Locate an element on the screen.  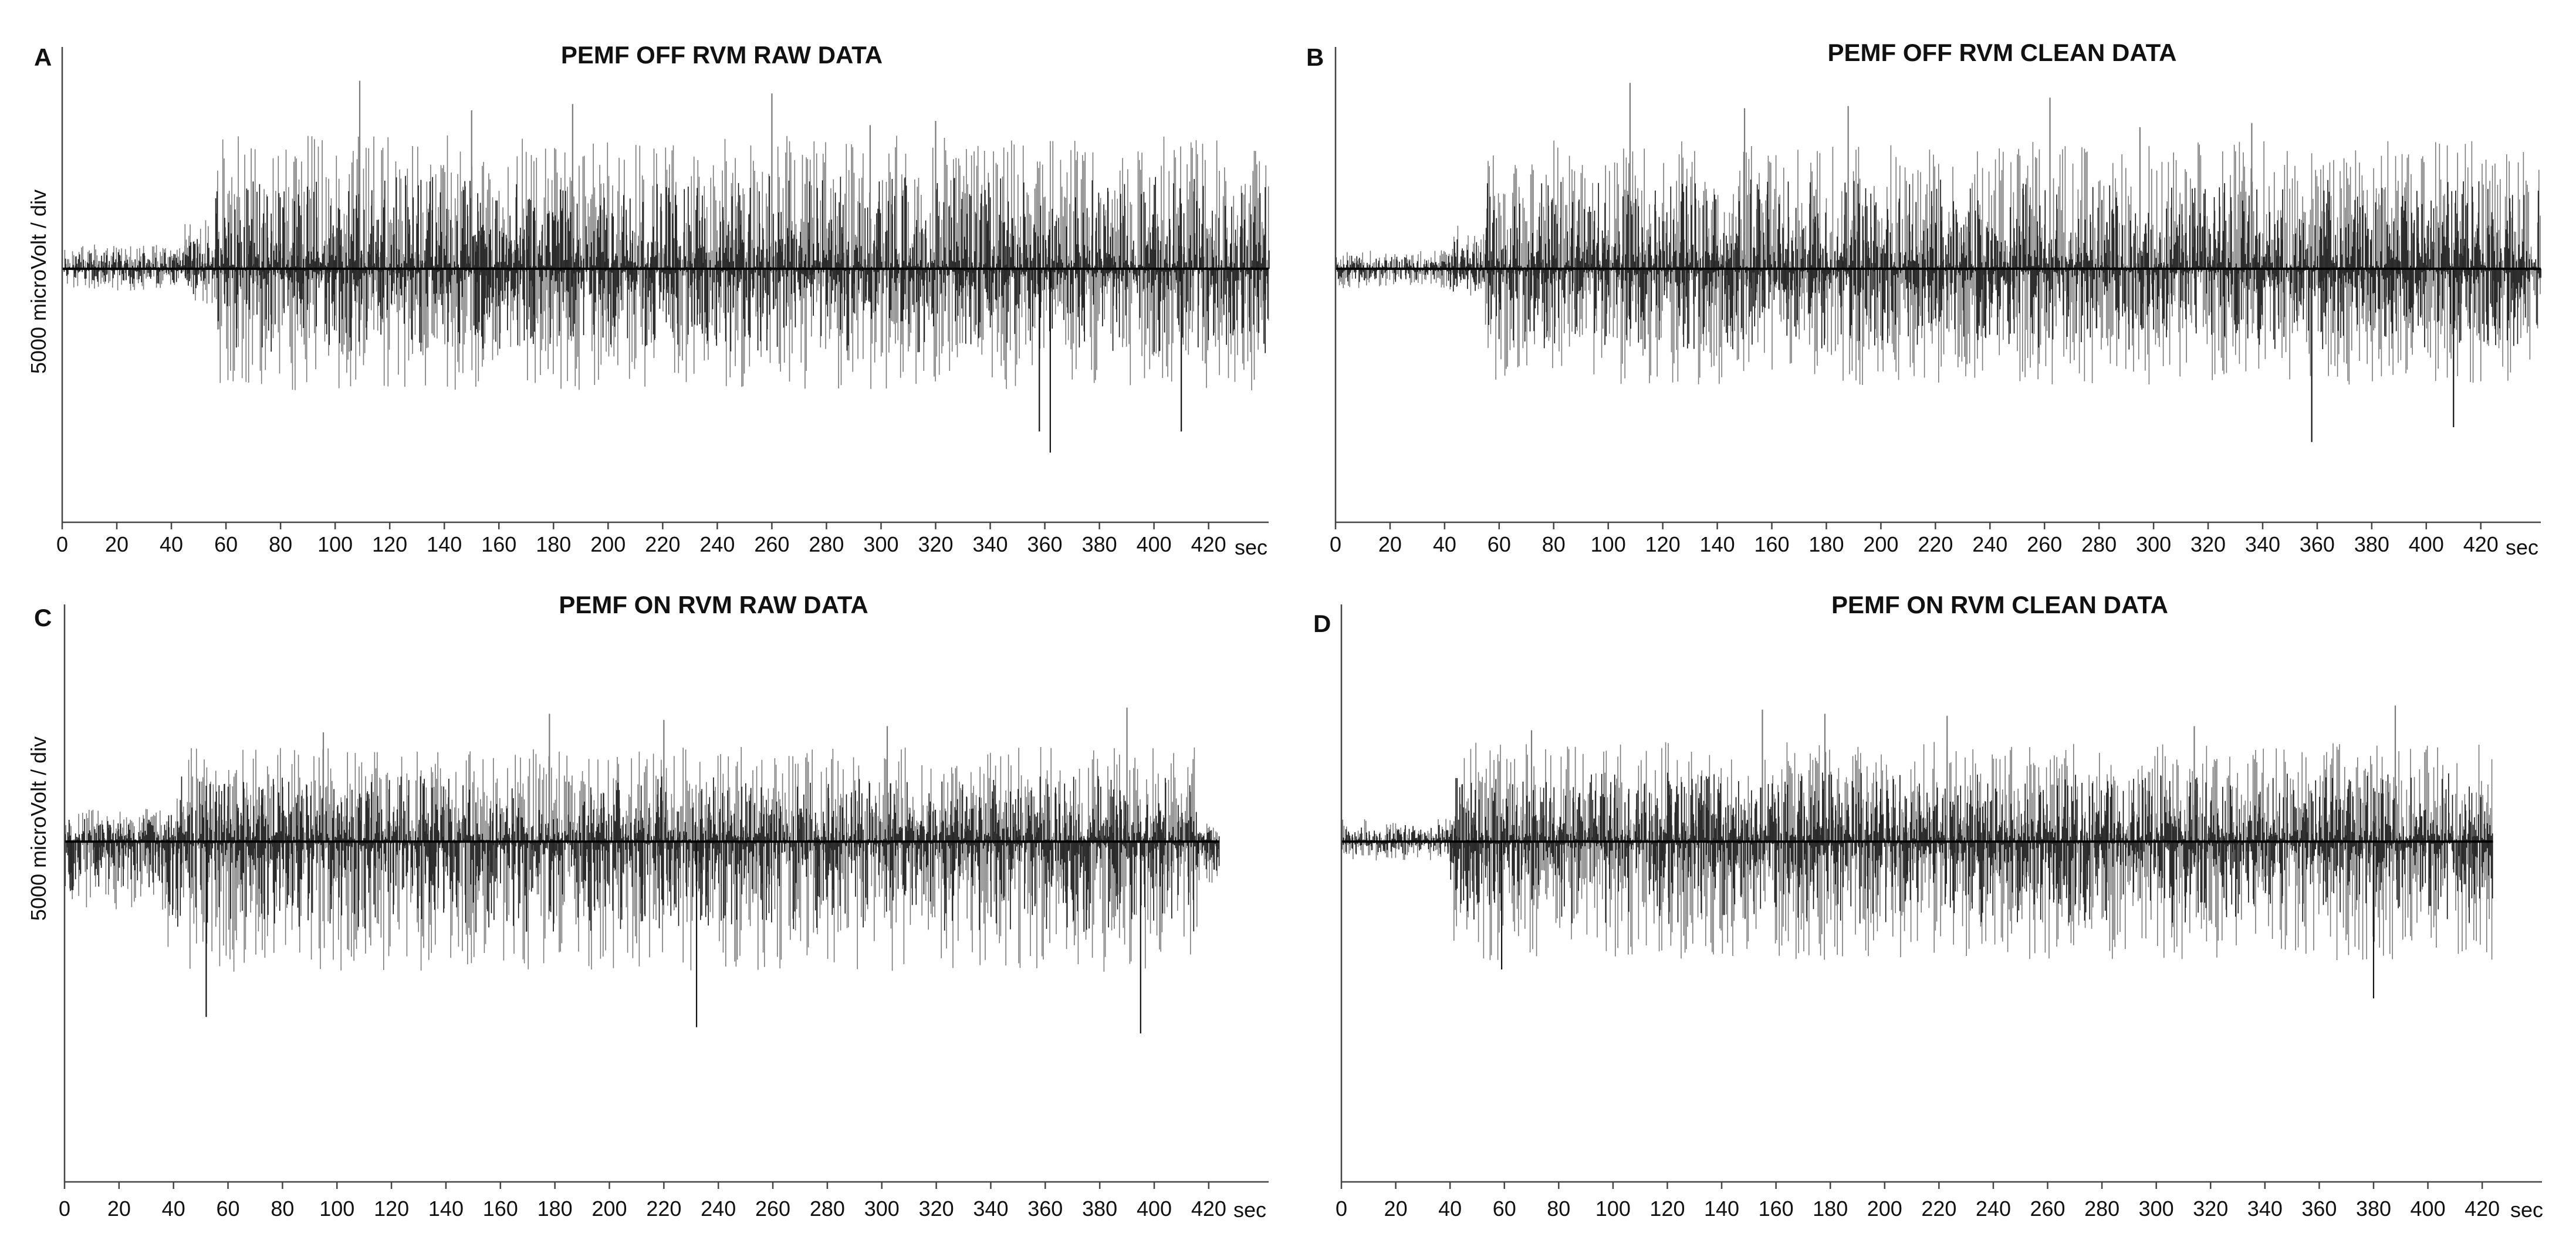
panel-letter: C is located at coordinates (43, 618).